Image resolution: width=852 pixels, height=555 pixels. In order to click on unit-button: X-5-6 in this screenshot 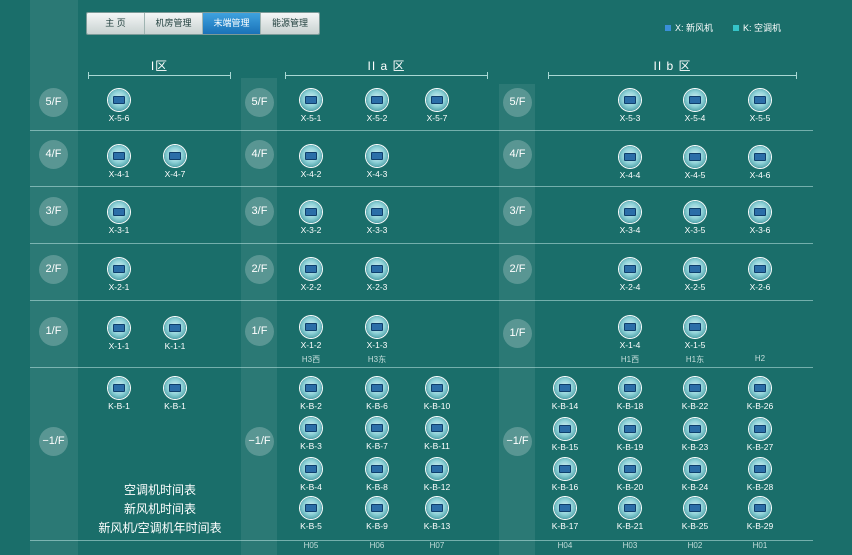, I will do `click(119, 106)`.